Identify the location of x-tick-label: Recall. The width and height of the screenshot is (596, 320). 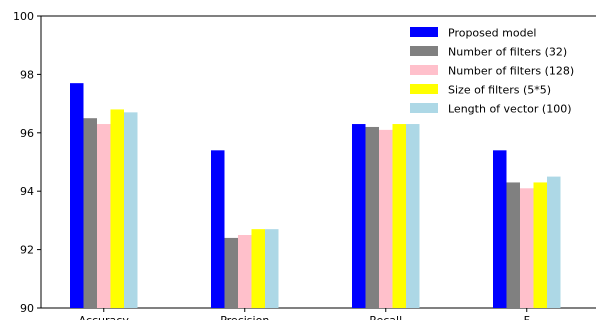
(385, 317).